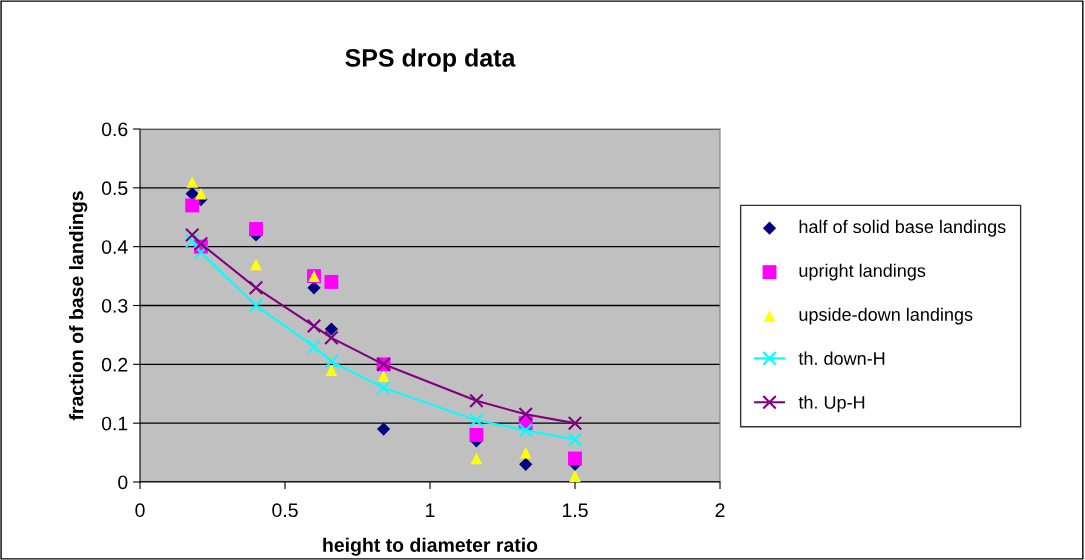  Describe the element at coordinates (114, 188) in the screenshot. I see `y-tick-label: 0.5` at that location.